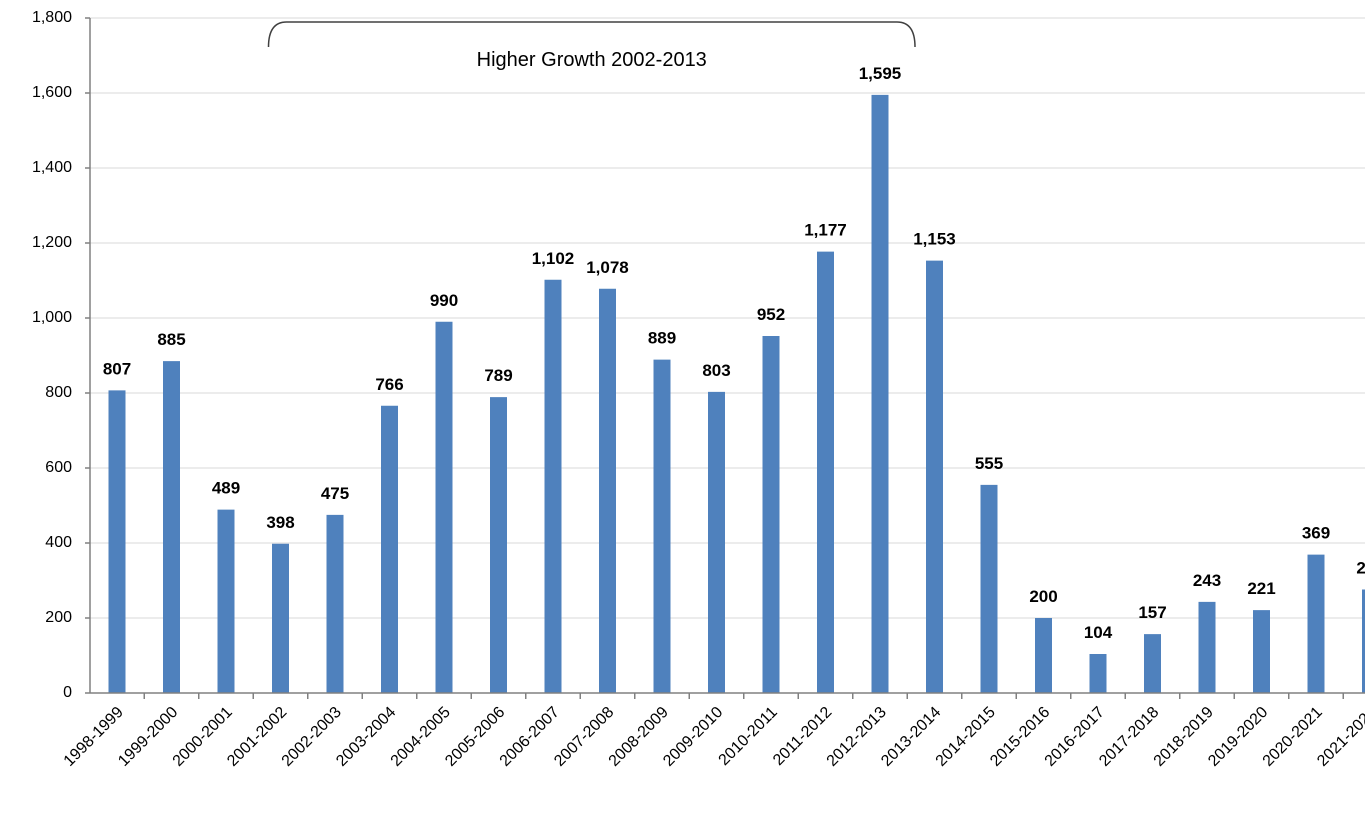  I want to click on data-label: 475, so click(335, 493).